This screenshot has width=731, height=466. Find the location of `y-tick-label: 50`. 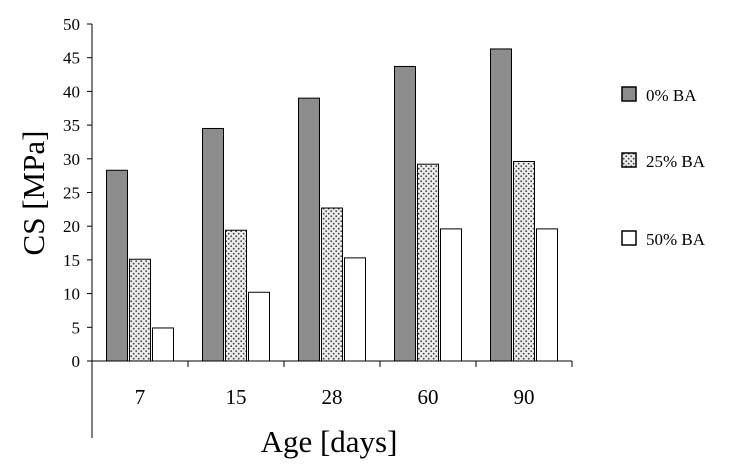

y-tick-label: 50 is located at coordinates (71, 24).